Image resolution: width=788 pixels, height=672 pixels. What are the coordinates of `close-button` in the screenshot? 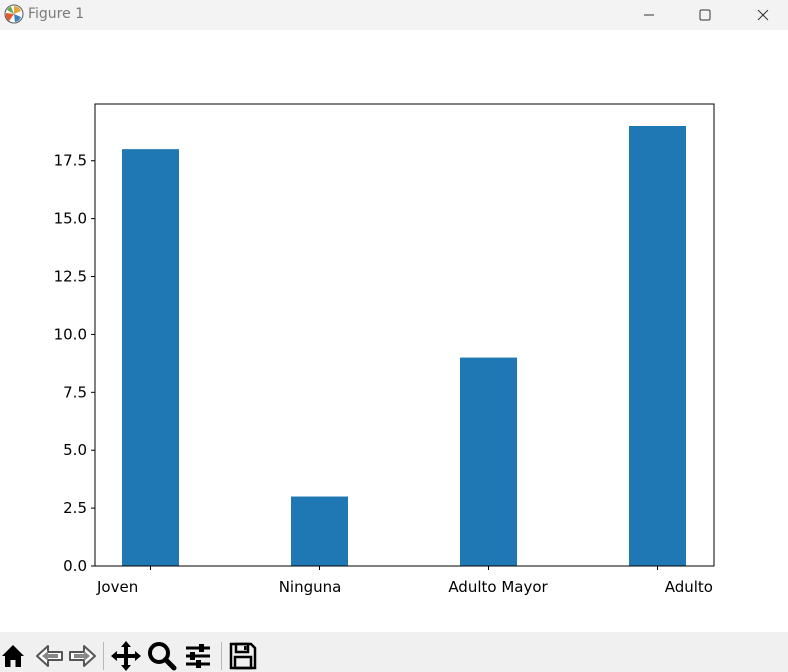 It's located at (763, 15).